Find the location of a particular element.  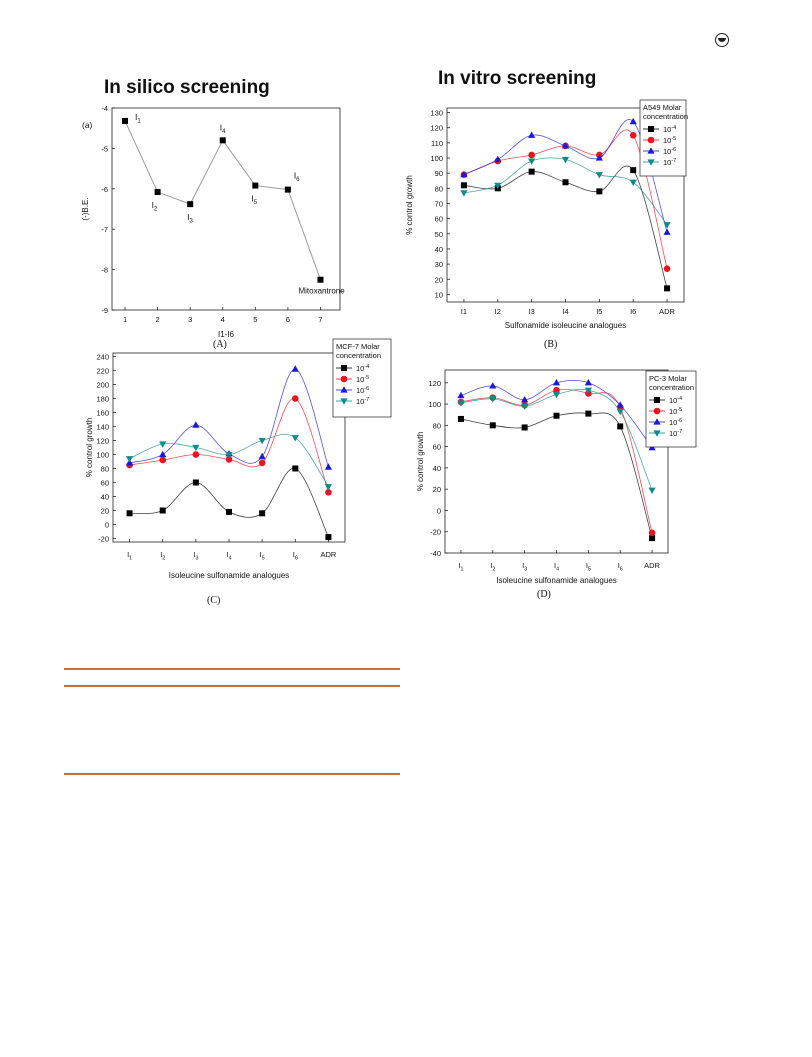

x-axis-title-d: Isoleucine sulfonamide analogues is located at coordinates (556, 580).